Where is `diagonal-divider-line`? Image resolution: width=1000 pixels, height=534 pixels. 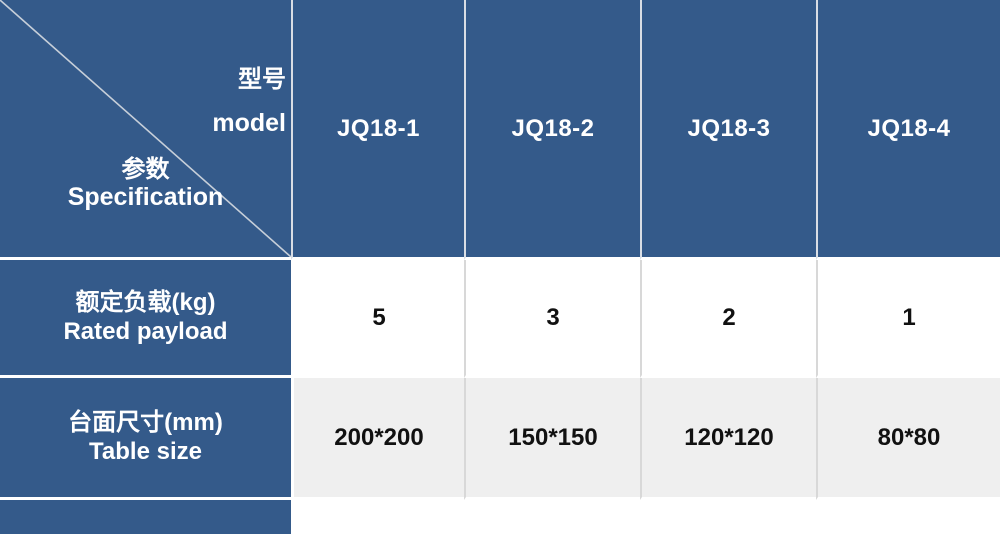 diagonal-divider-line is located at coordinates (145, 128).